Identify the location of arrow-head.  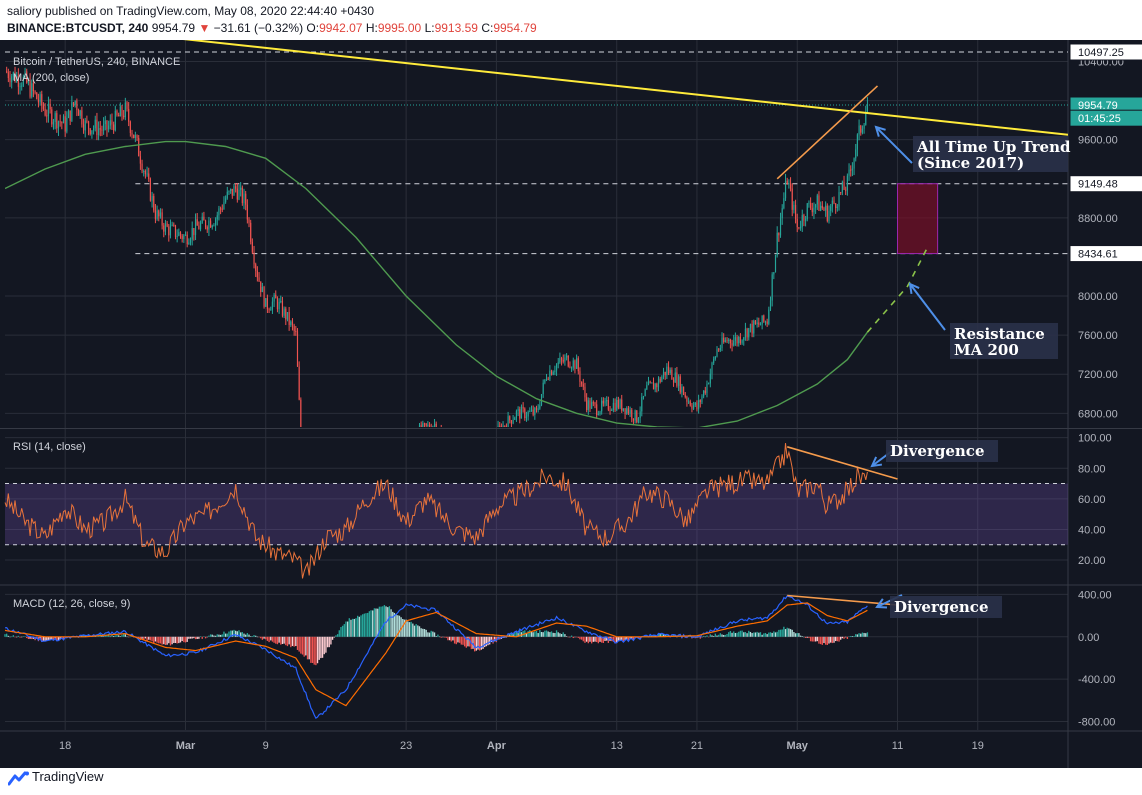
(914, 288).